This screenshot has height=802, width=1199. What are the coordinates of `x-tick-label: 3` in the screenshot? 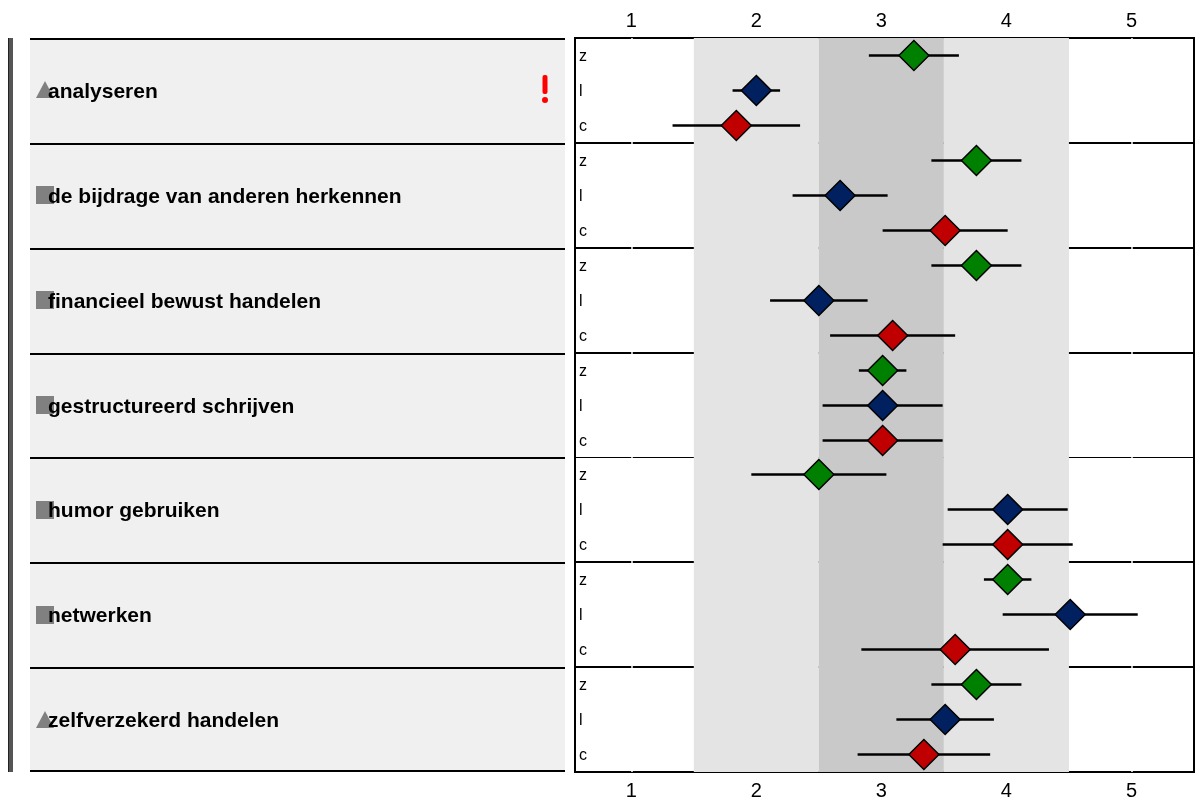 It's located at (881, 790).